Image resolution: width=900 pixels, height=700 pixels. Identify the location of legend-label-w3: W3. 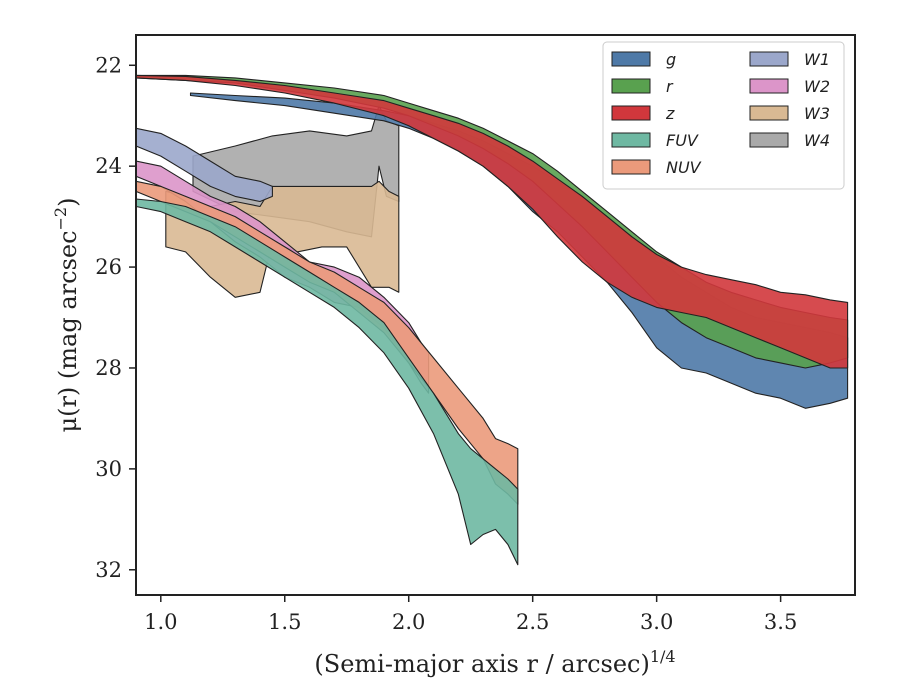
(817, 113).